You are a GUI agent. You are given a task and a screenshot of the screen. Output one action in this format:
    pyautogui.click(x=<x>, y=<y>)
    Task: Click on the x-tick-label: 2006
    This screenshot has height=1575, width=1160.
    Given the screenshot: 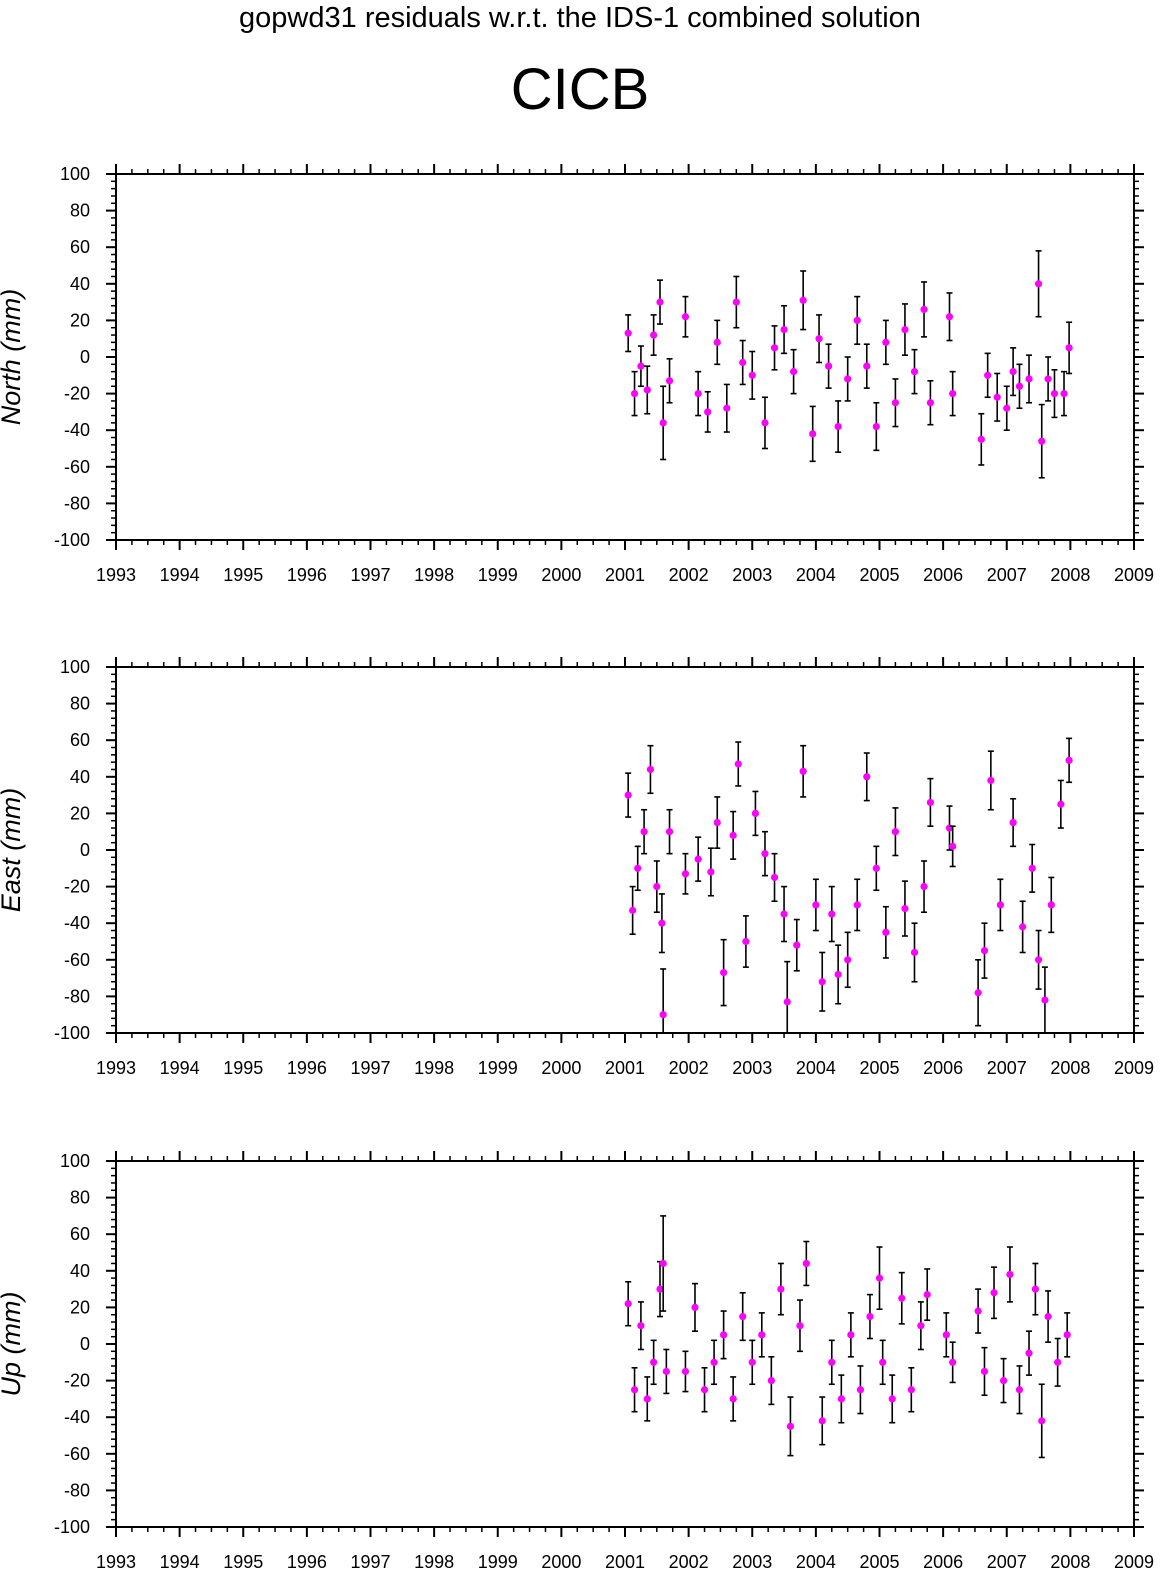 What is the action you would take?
    pyautogui.click(x=943, y=1562)
    